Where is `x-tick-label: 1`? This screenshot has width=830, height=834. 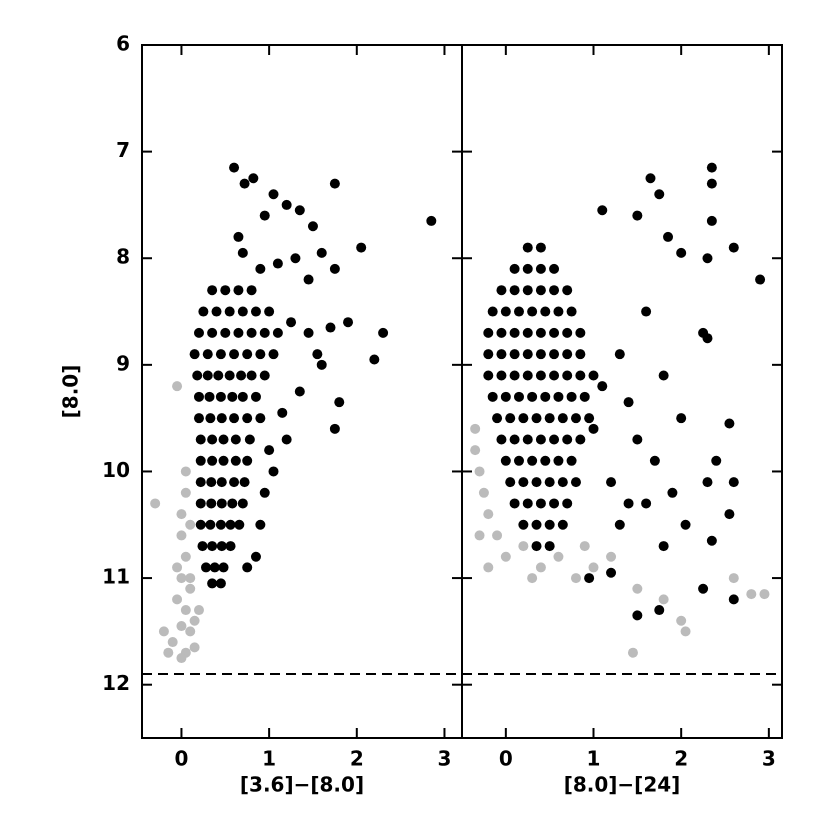 x-tick-label: 1 is located at coordinates (269, 759).